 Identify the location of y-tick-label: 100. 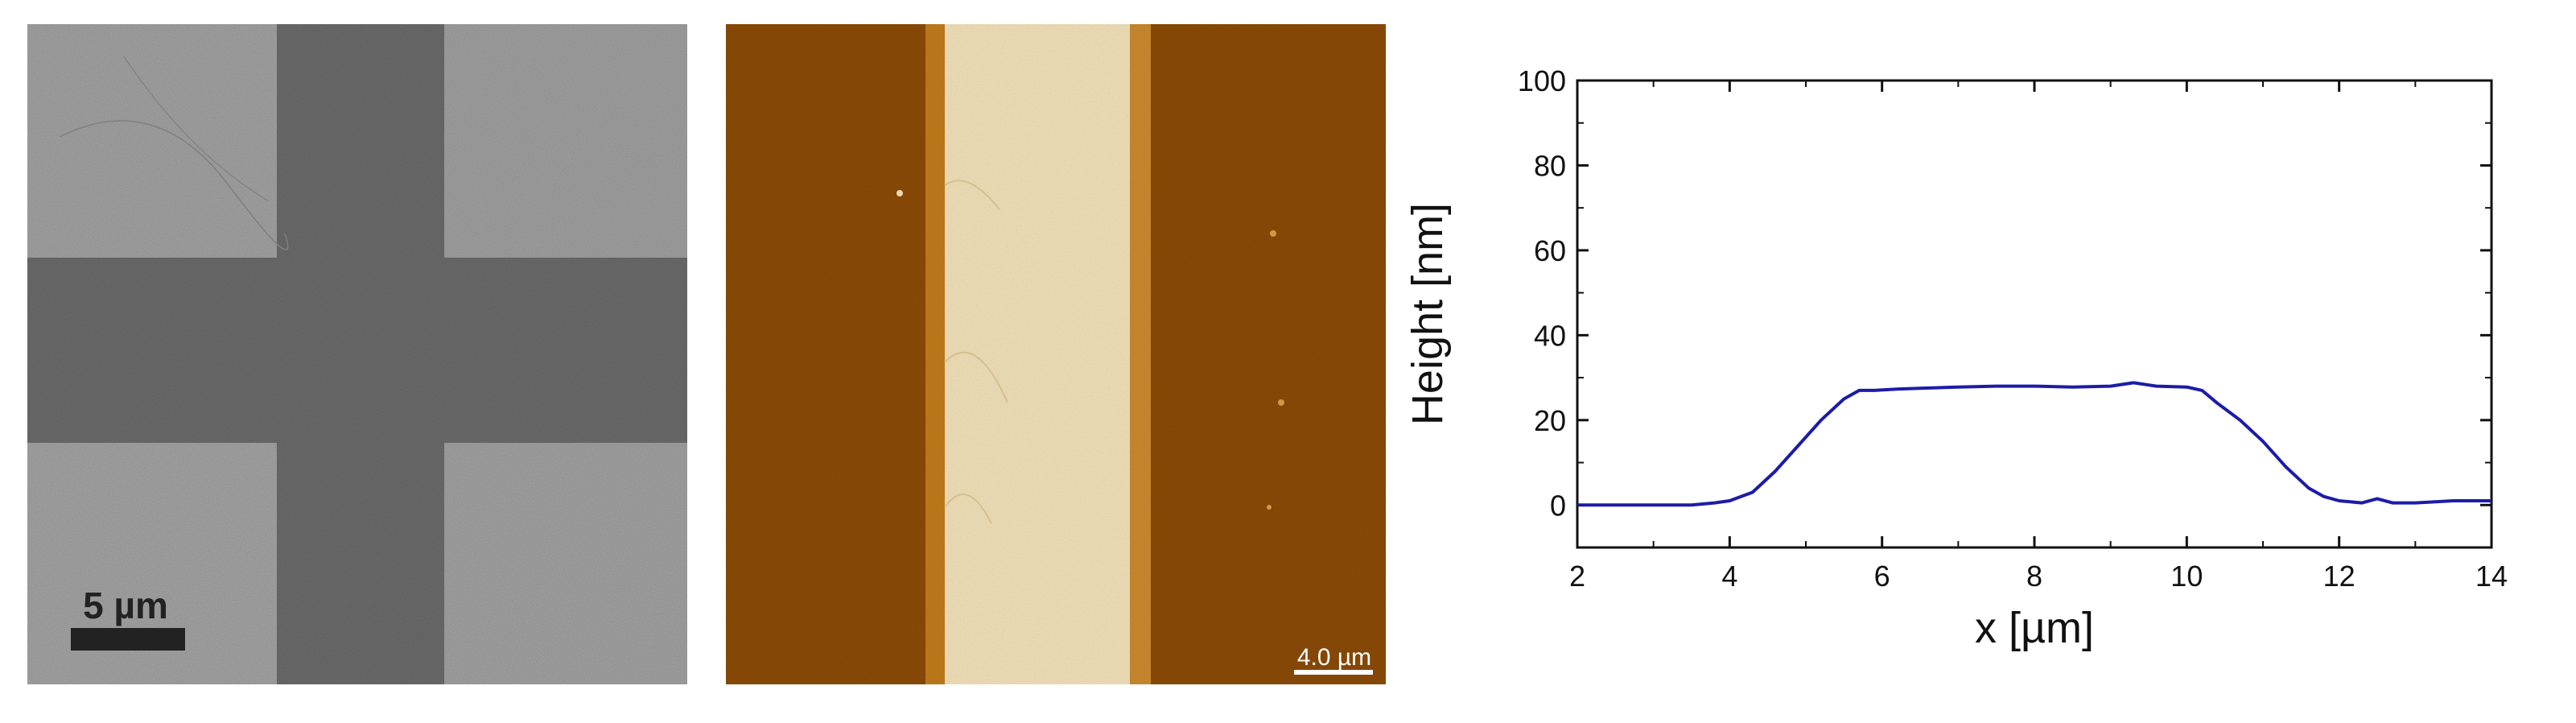
(1542, 80).